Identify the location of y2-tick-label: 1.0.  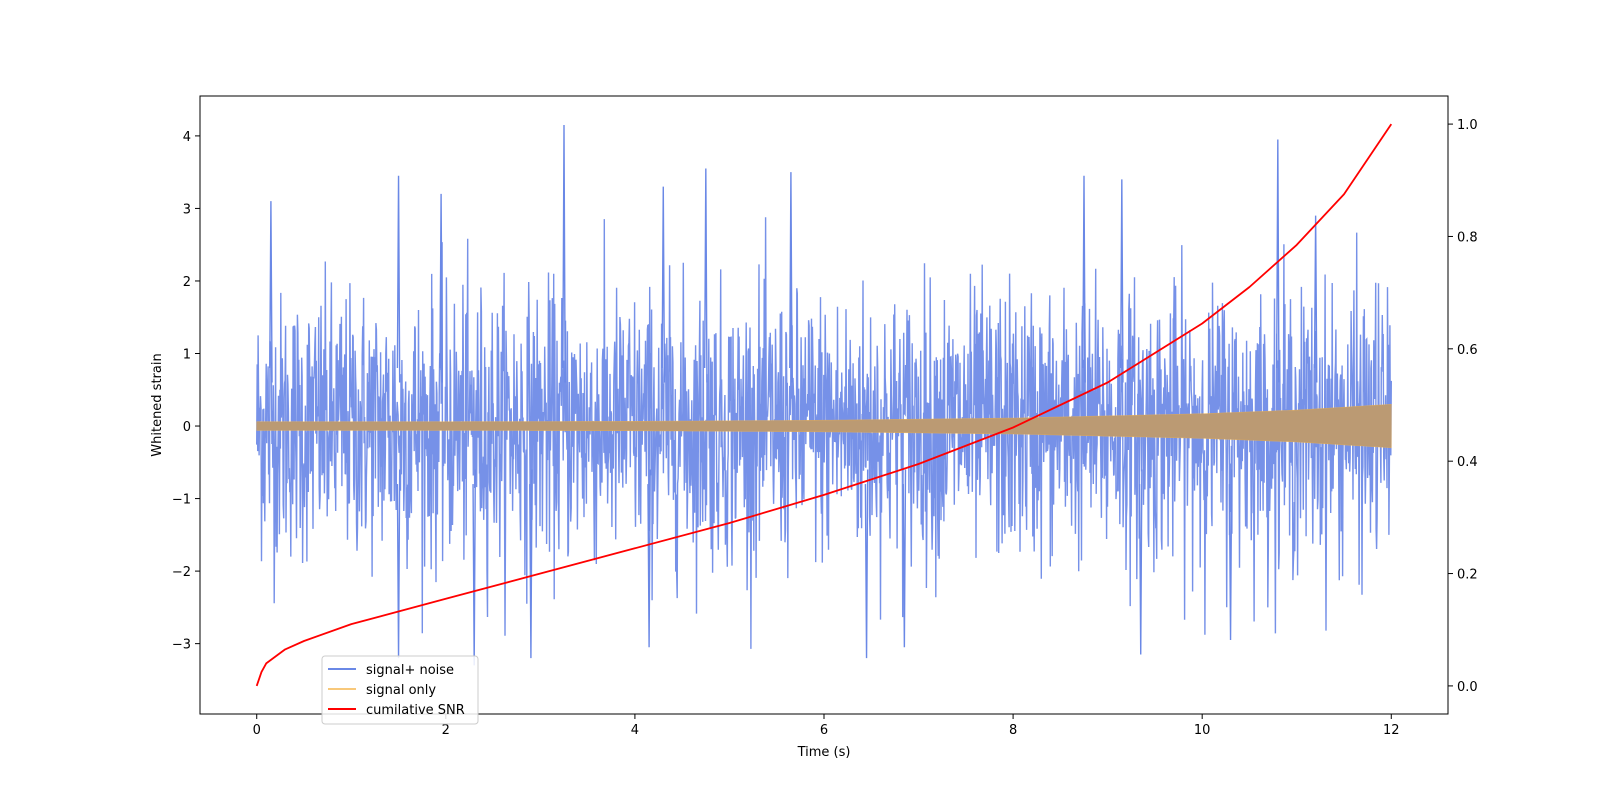
(1467, 125).